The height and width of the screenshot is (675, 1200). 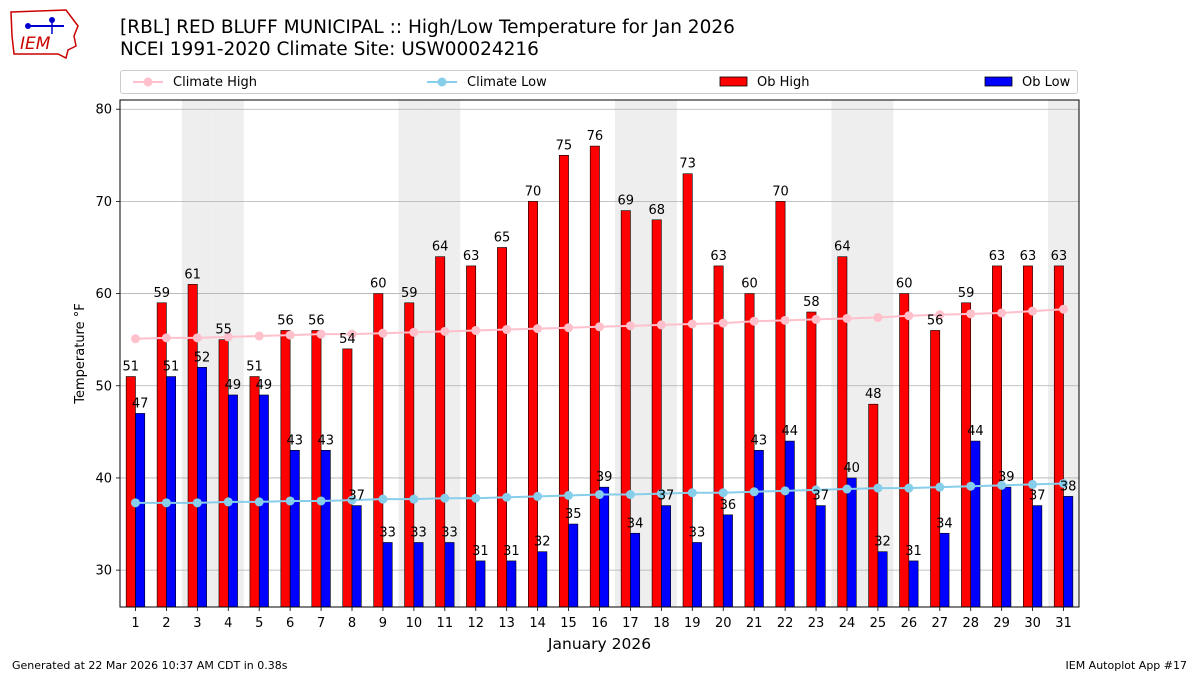 What do you see at coordinates (661, 623) in the screenshot?
I see `x-tick-label: 18` at bounding box center [661, 623].